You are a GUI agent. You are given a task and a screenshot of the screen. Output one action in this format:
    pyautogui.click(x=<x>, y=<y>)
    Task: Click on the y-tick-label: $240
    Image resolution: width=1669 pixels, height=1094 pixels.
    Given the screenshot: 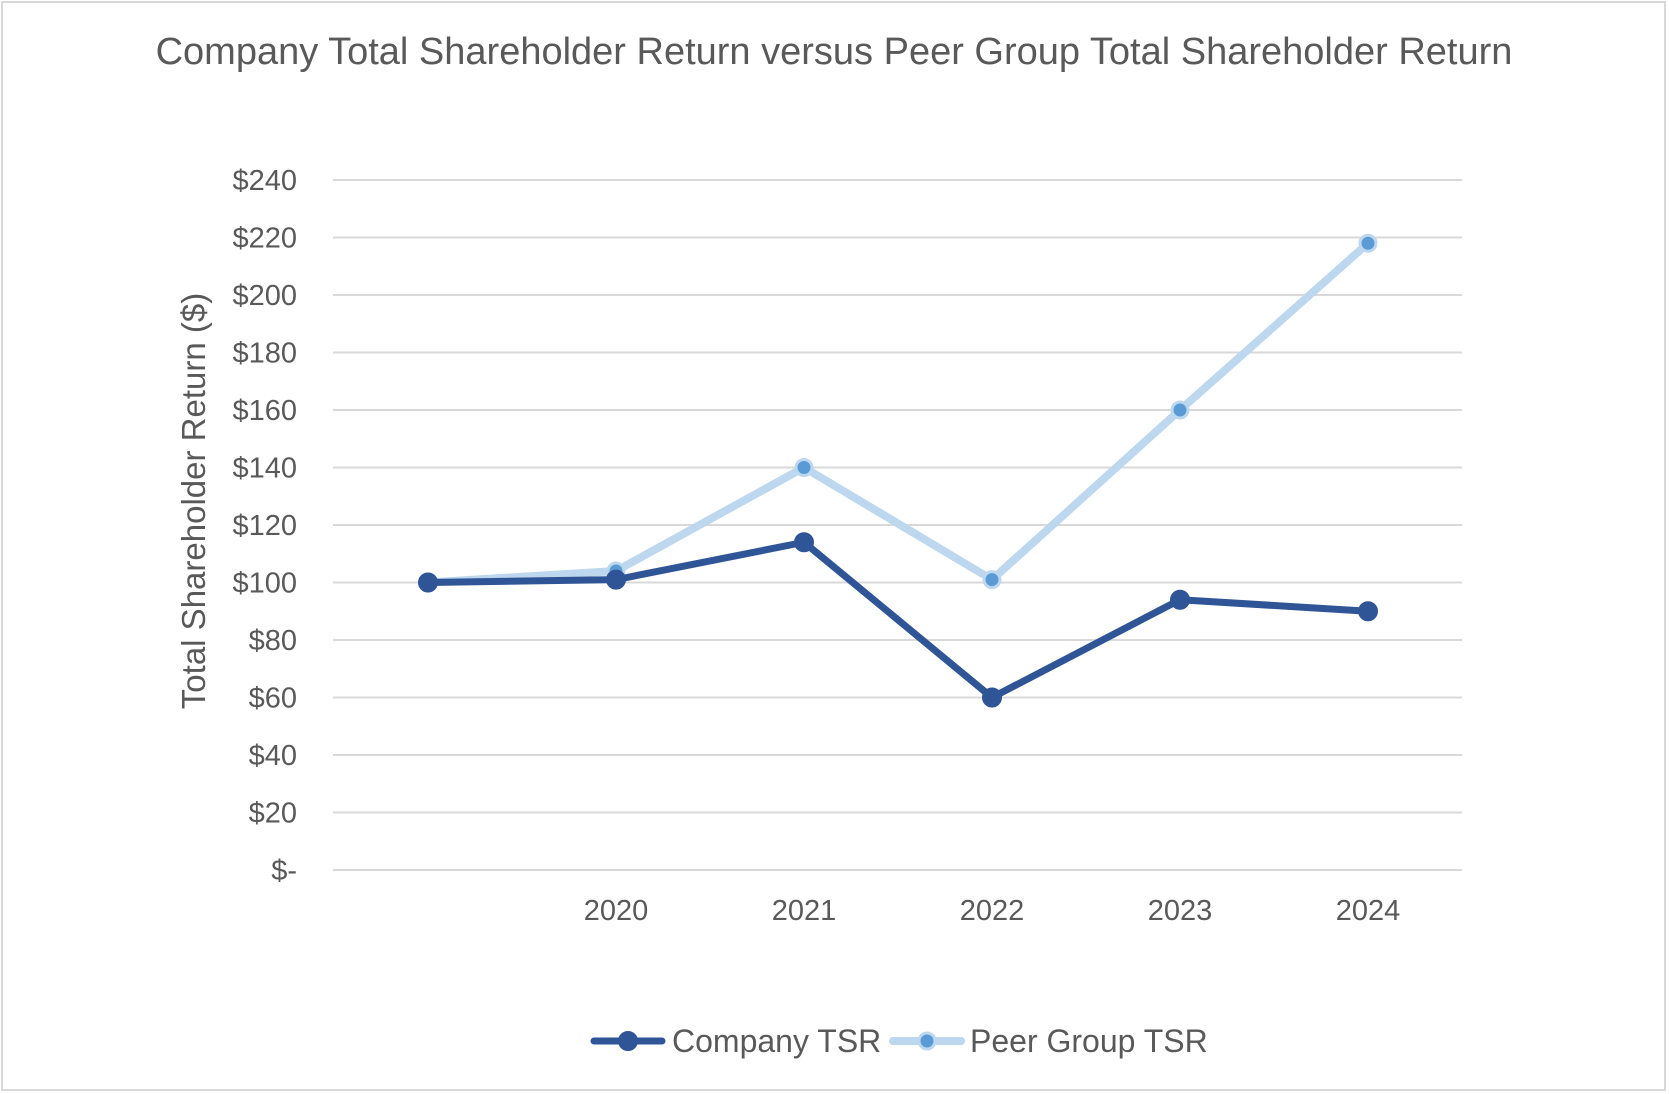 What is the action you would take?
    pyautogui.click(x=264, y=181)
    